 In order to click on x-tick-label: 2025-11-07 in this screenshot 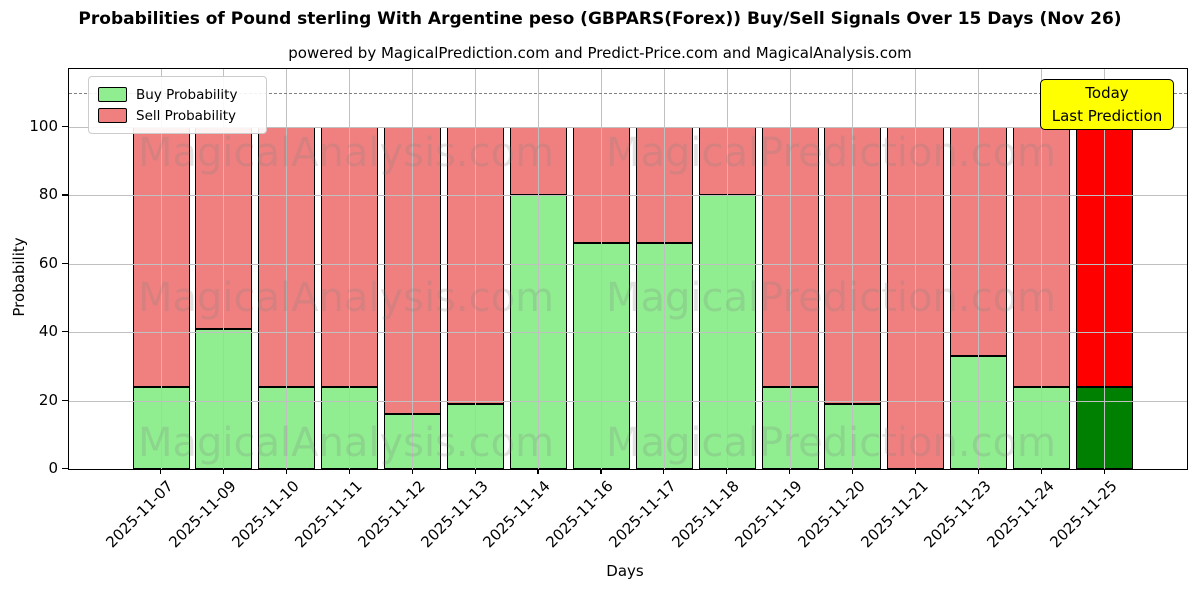, I will do `click(139, 514)`.